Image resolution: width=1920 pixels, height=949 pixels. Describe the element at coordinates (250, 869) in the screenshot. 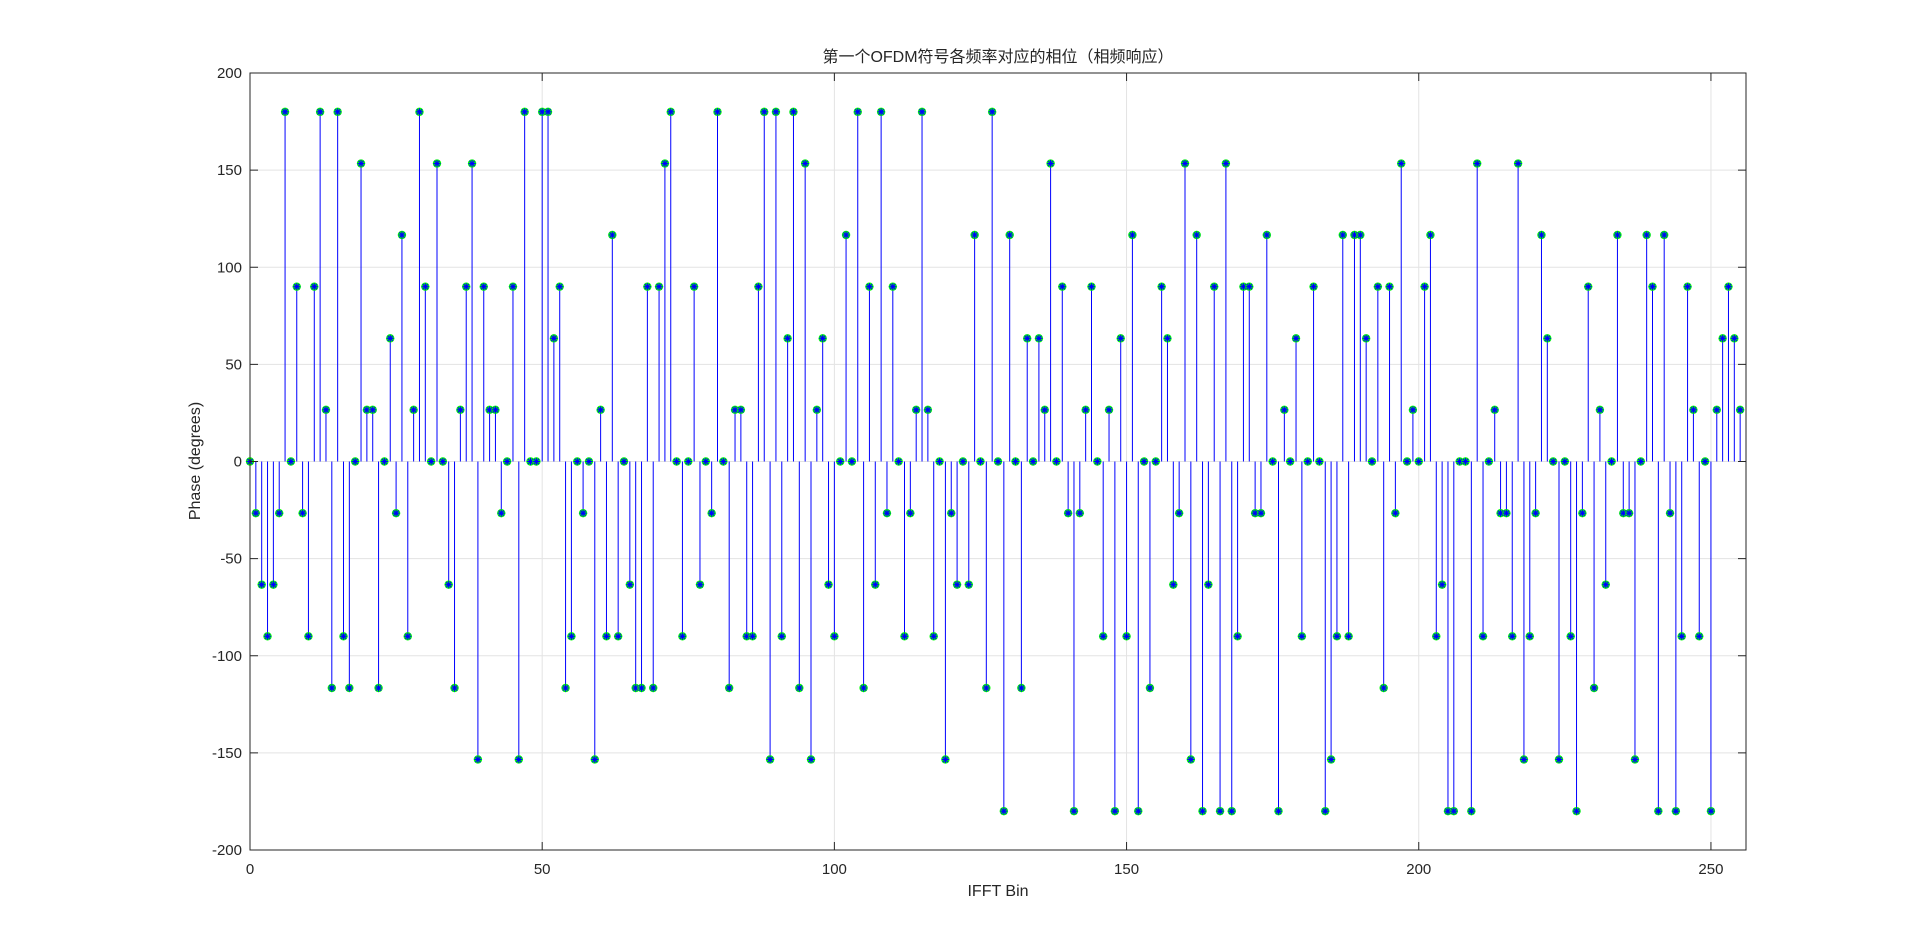

I see `x-tick-label: 0` at that location.